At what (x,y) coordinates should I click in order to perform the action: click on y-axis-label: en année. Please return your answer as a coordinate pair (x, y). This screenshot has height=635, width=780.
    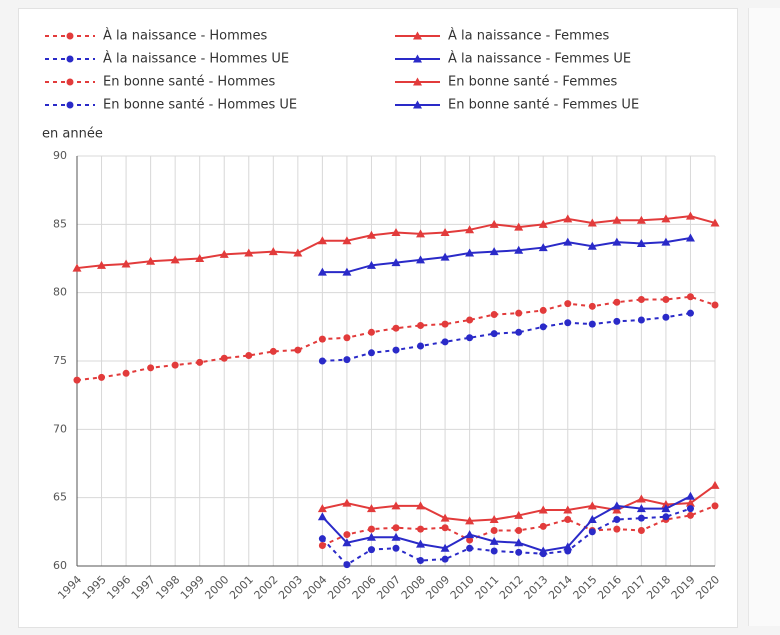
    Looking at the image, I should click on (72, 134).